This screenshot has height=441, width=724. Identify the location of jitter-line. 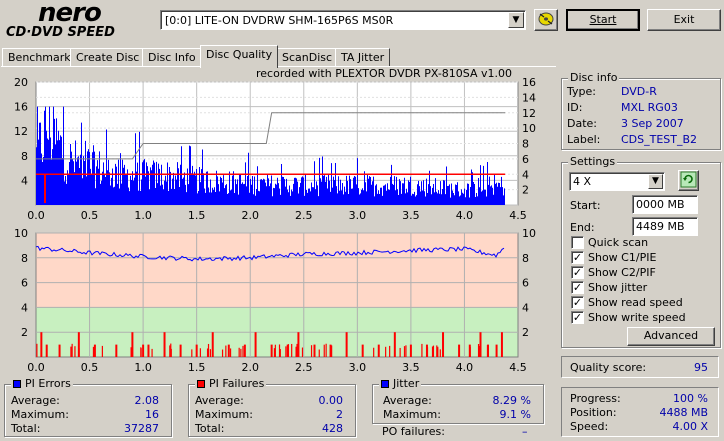
(270, 253).